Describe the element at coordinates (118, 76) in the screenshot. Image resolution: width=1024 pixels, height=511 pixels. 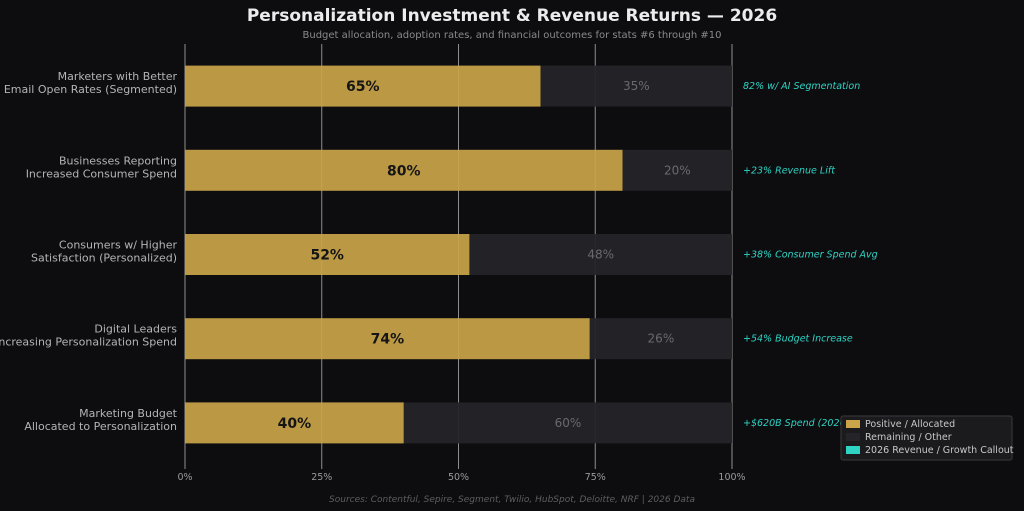
I see `category-label-line: Marketers with Better` at that location.